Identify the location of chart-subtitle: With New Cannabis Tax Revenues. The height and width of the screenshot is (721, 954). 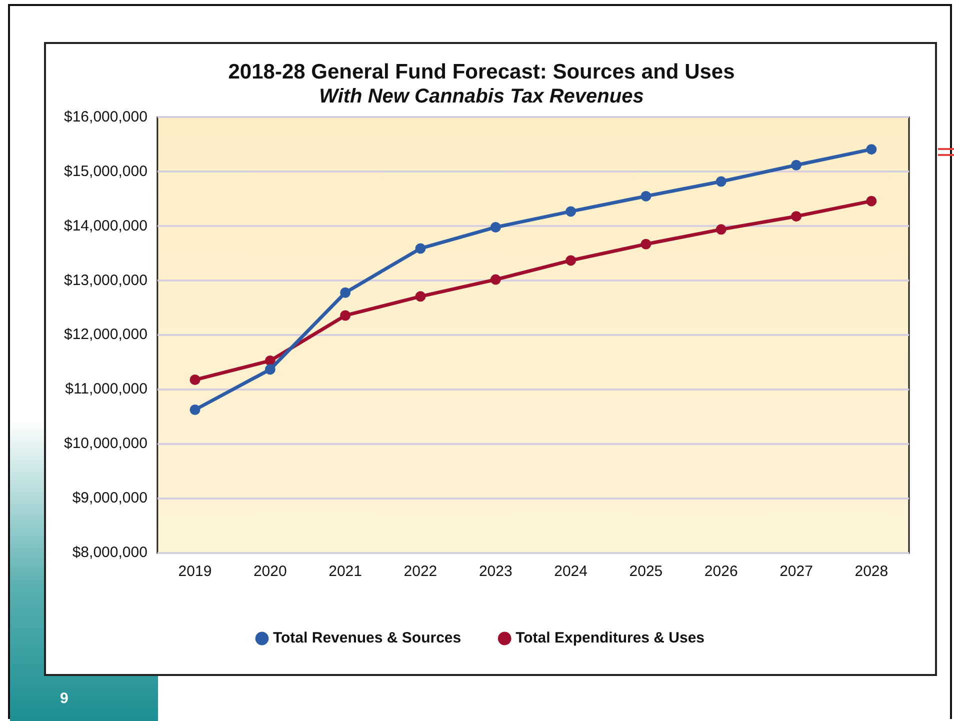
(481, 97).